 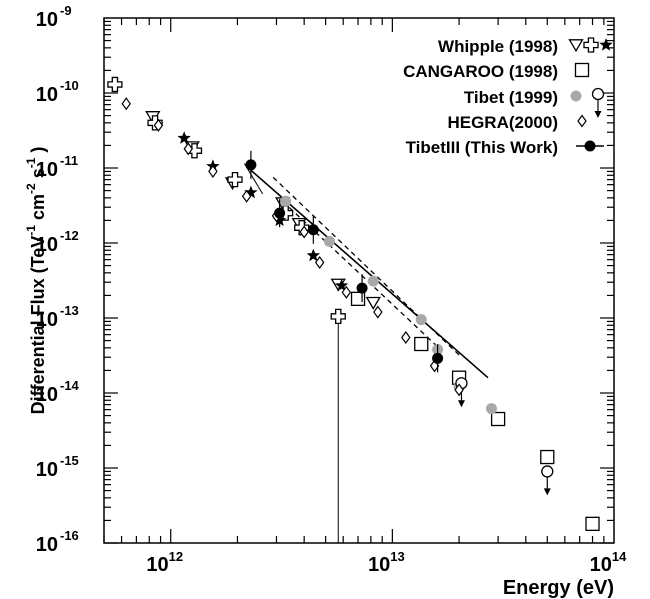 What do you see at coordinates (502, 122) in the screenshot?
I see `legend-label: HEGRA(2000)` at bounding box center [502, 122].